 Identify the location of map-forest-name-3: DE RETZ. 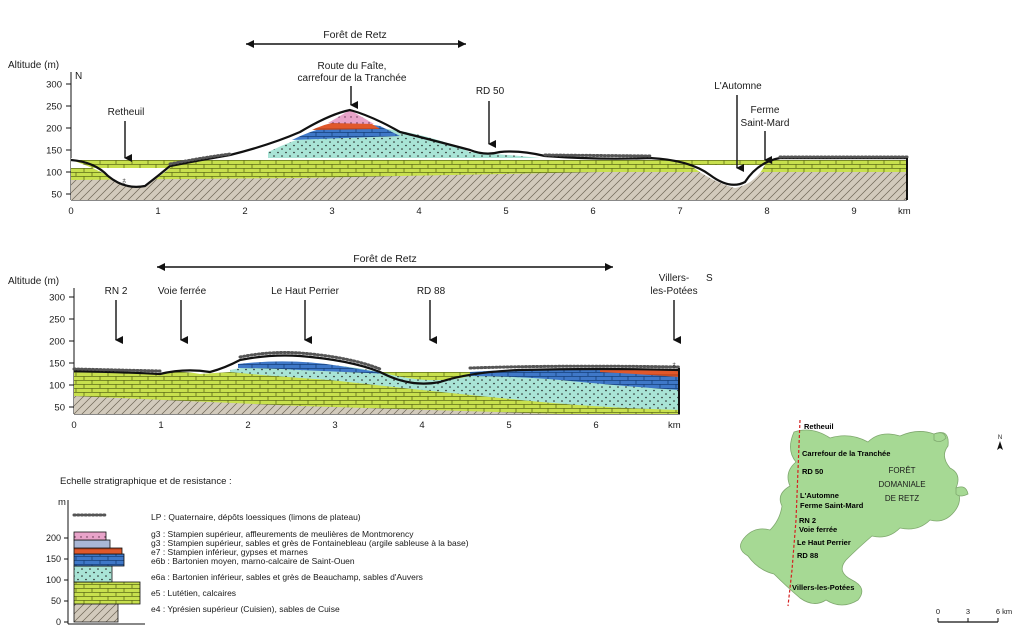
(902, 498).